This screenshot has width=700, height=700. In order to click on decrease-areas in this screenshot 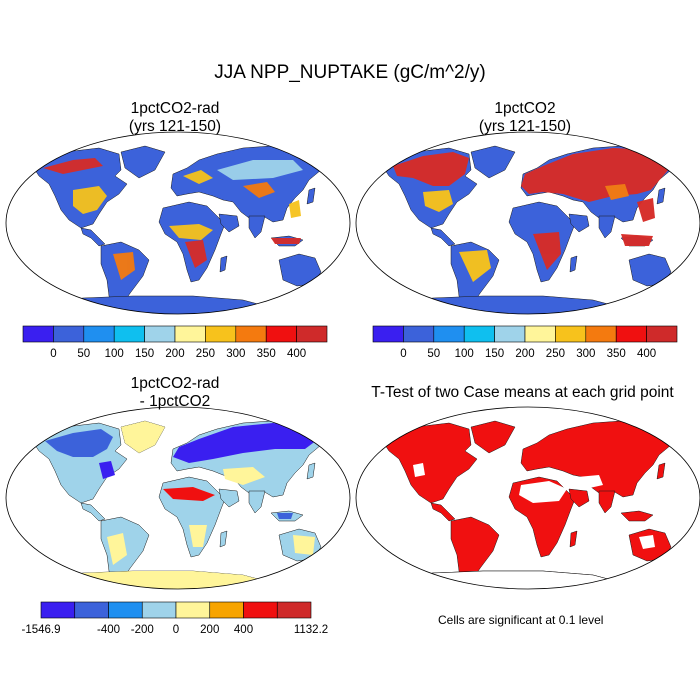, I will do `click(183, 471)`.